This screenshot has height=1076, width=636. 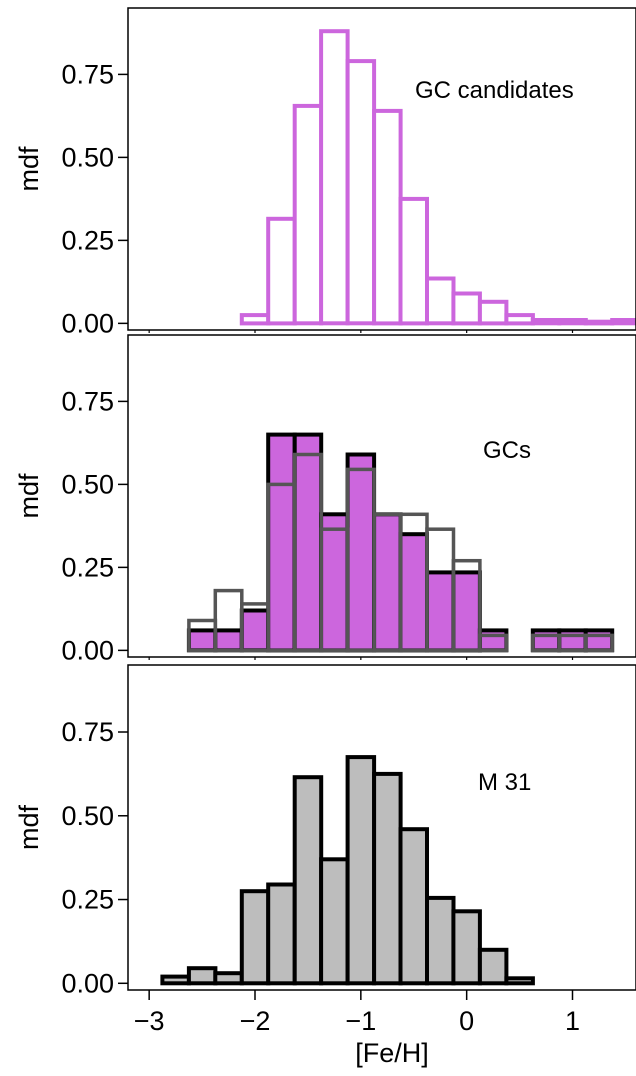 What do you see at coordinates (572, 1021) in the screenshot?
I see `x-tick-label: 1` at bounding box center [572, 1021].